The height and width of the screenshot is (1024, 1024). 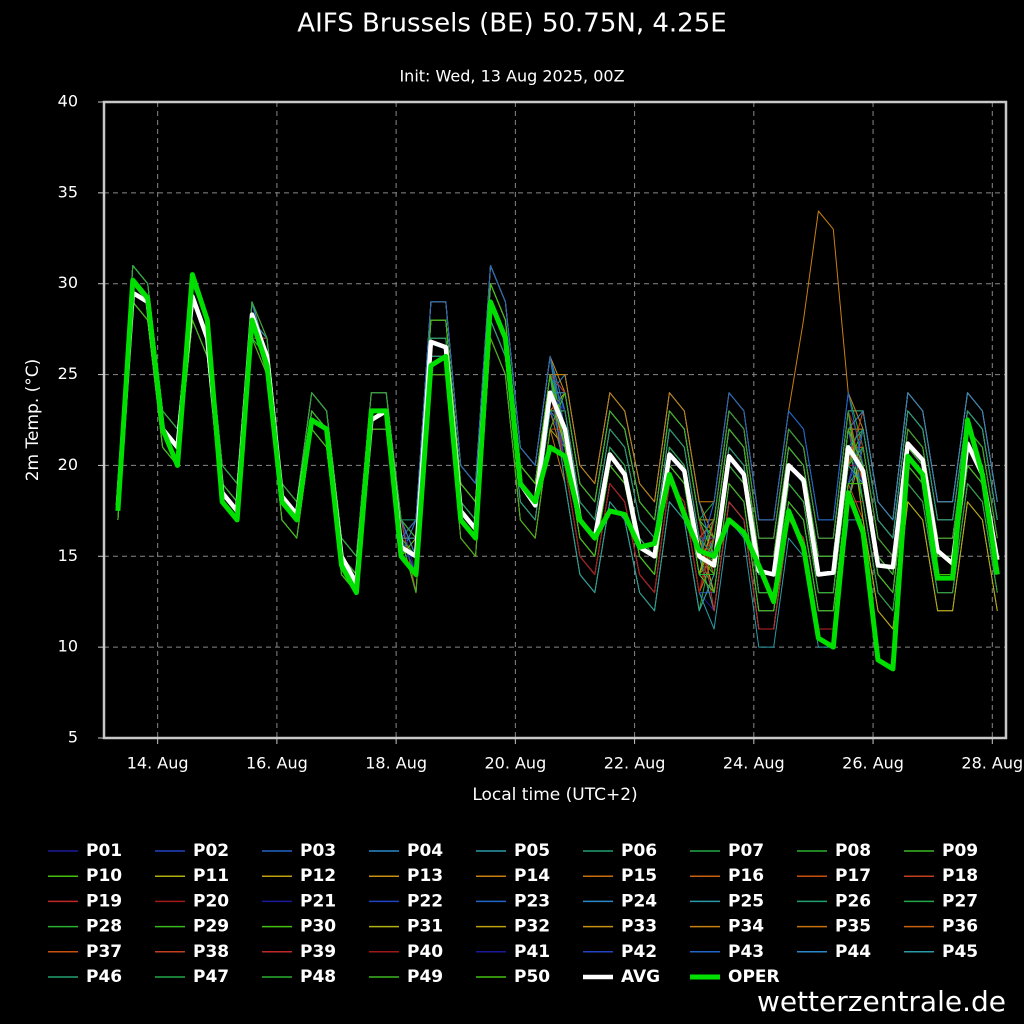 I want to click on y-tick-label: 10, so click(x=68, y=646).